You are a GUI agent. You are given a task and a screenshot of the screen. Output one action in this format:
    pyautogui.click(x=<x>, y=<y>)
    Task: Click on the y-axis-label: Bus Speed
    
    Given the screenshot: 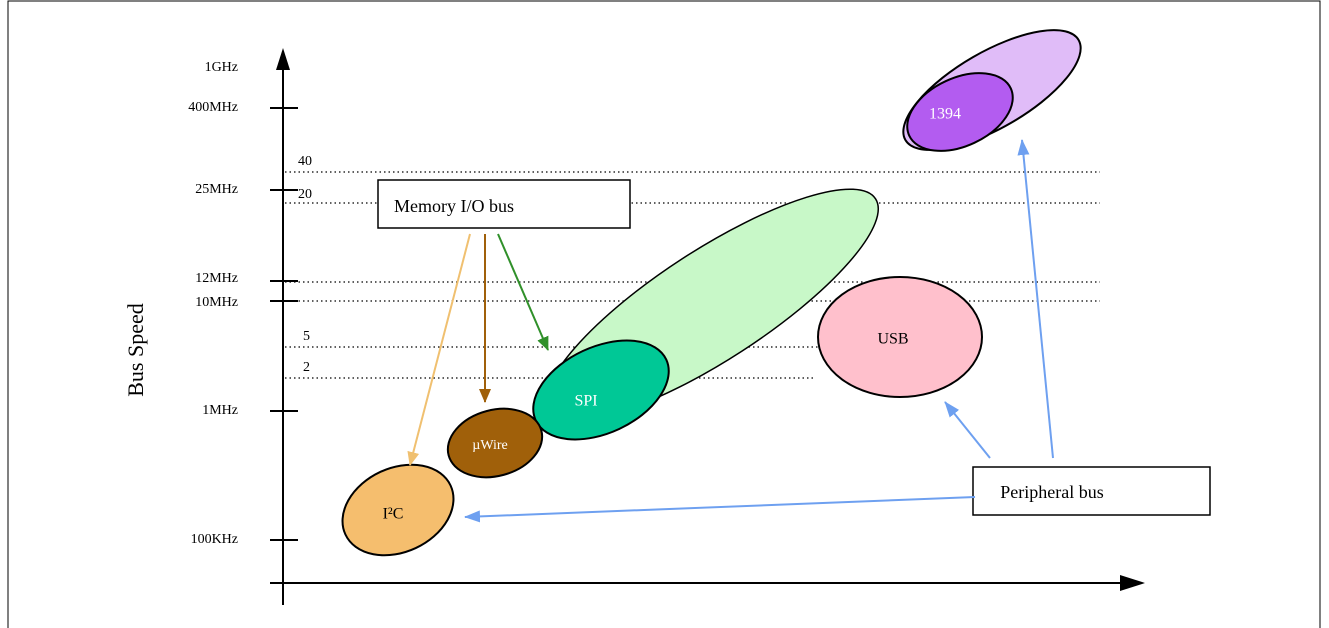 What is the action you would take?
    pyautogui.click(x=135, y=350)
    